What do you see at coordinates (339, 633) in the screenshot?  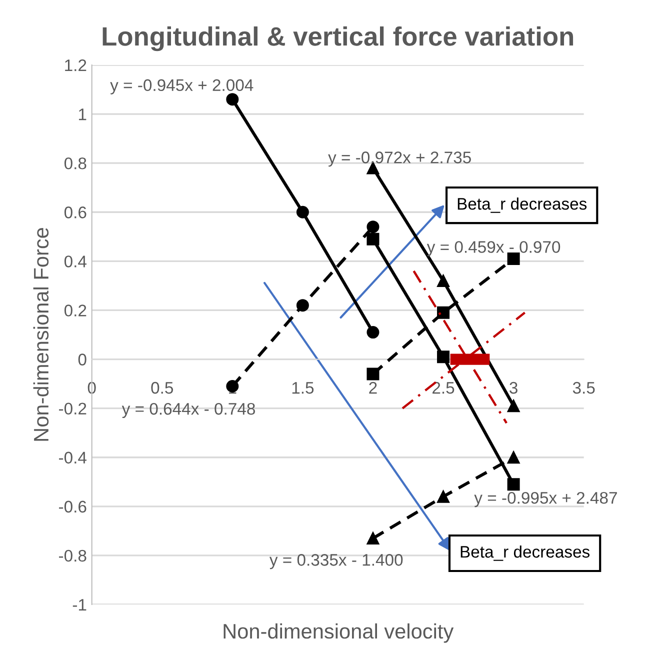 I see `x-axis-title: Non-dimensional velocity` at bounding box center [339, 633].